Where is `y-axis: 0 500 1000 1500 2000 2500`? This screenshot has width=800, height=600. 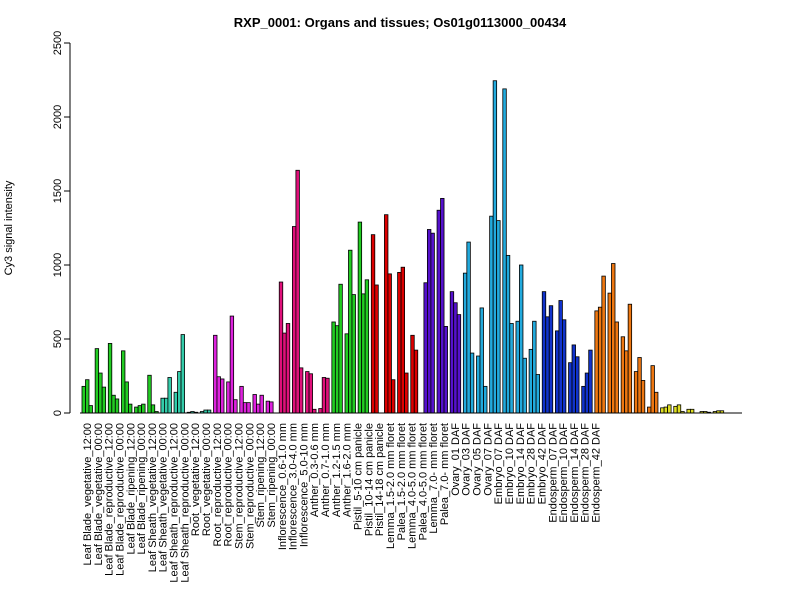
y-axis: 0 500 1000 1500 2000 2500 is located at coordinates (61, 223).